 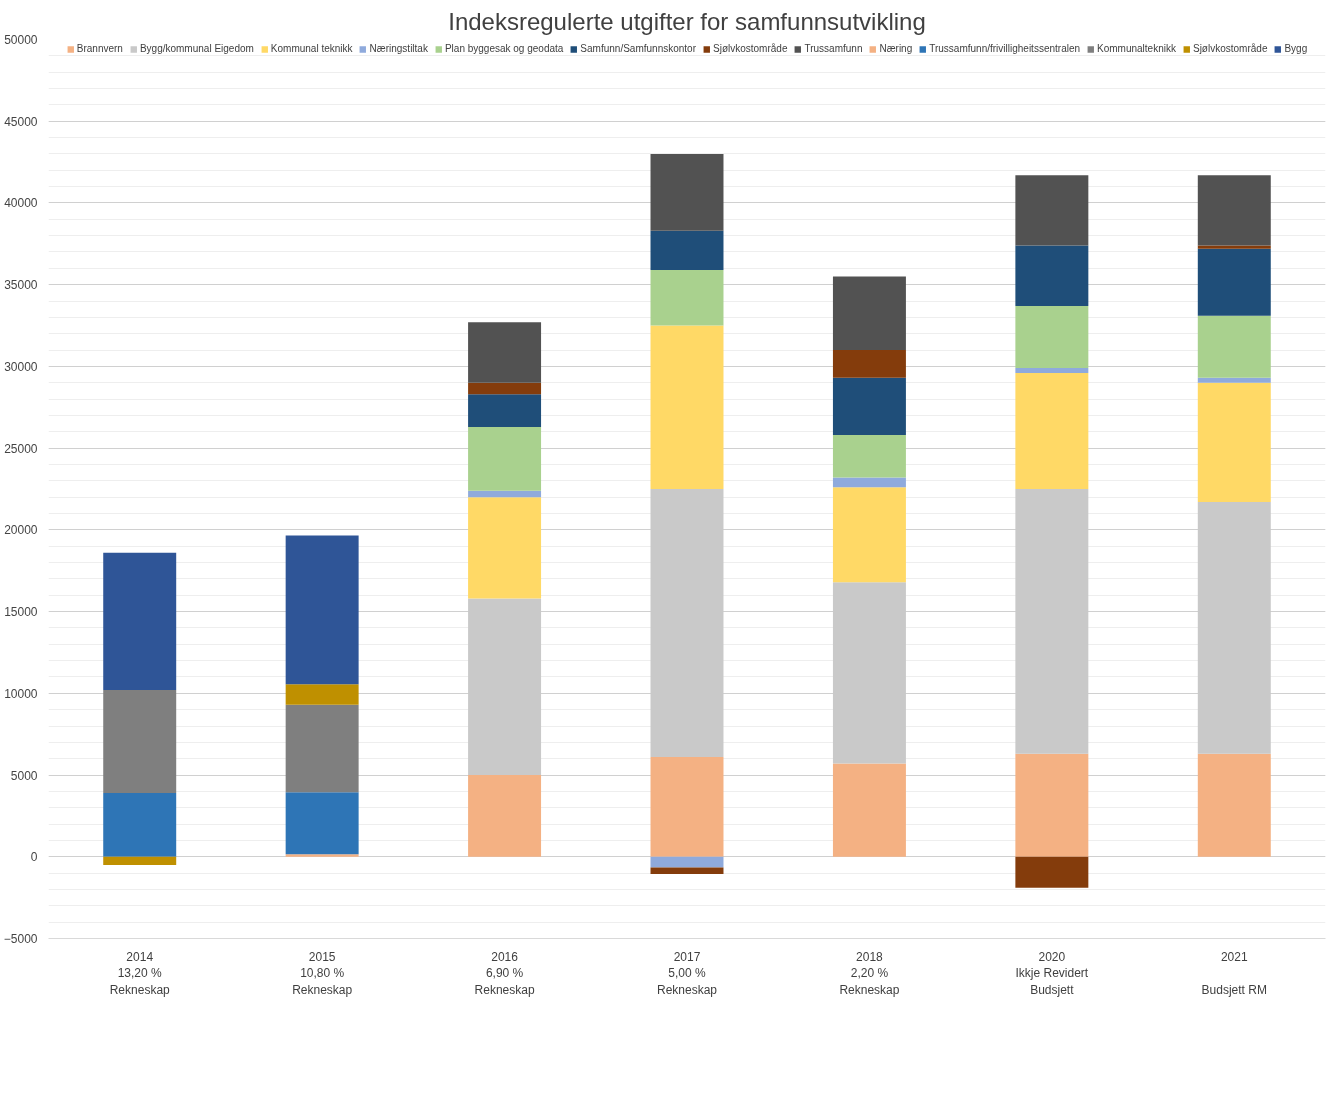 I want to click on legend-label: Brannvern, so click(x=99, y=48).